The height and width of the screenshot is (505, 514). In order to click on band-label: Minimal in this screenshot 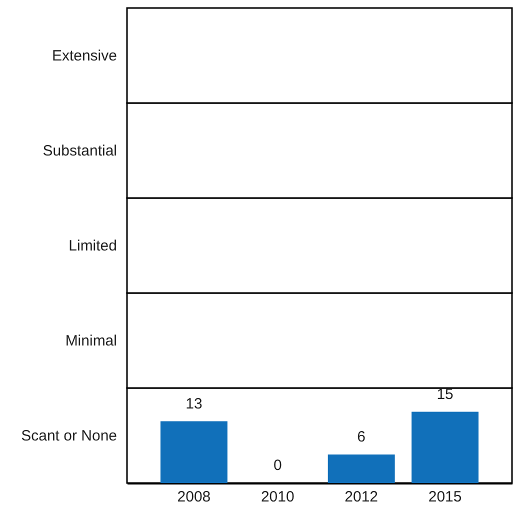, I will do `click(91, 341)`.